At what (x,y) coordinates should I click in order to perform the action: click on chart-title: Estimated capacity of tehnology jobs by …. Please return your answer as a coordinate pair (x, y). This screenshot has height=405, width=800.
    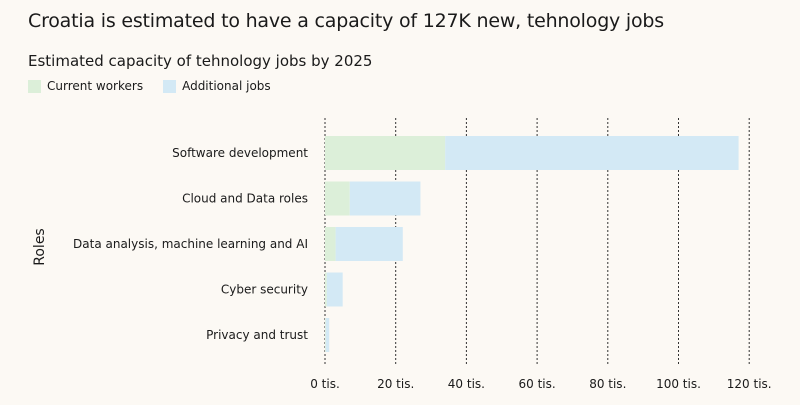
    Looking at the image, I should click on (200, 61).